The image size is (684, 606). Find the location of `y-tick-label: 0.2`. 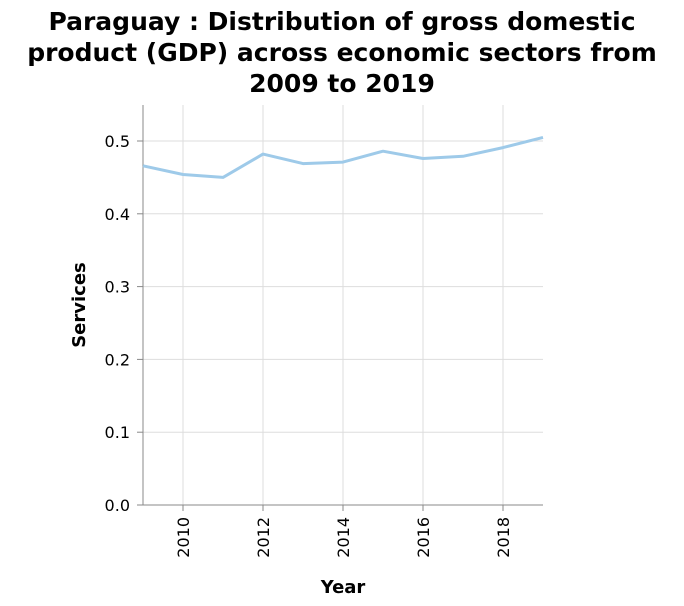

y-tick-label: 0.2 is located at coordinates (117, 359).